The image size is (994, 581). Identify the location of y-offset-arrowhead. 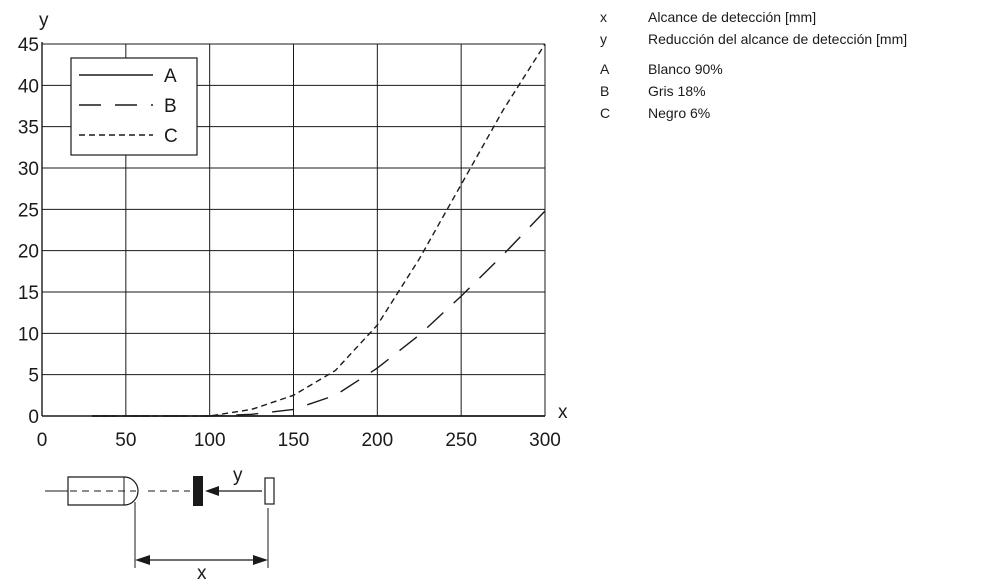
(212, 491).